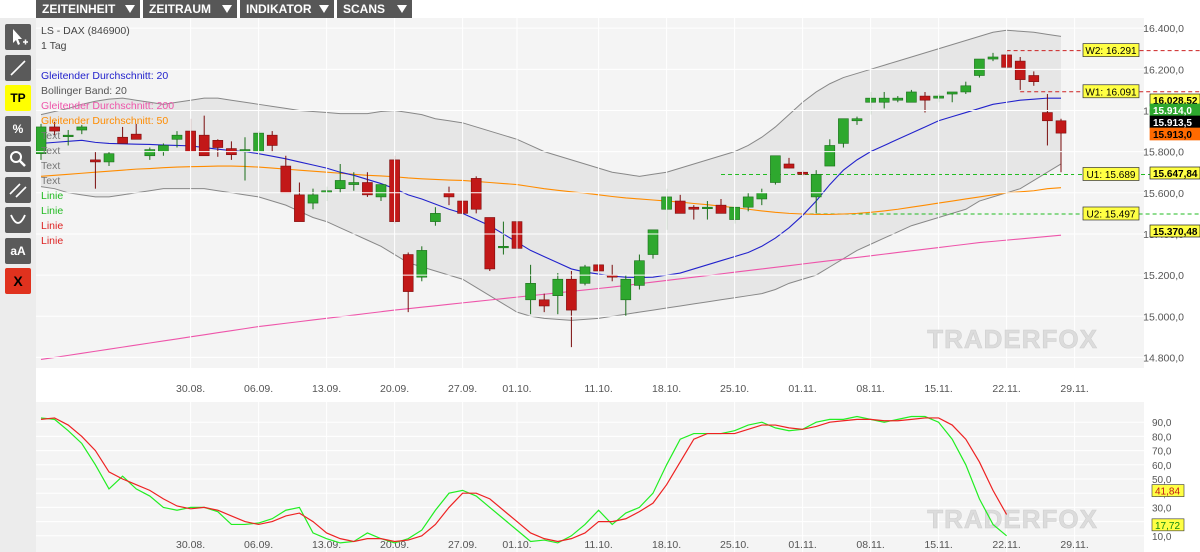  I want to click on curve-icon, so click(18, 220).